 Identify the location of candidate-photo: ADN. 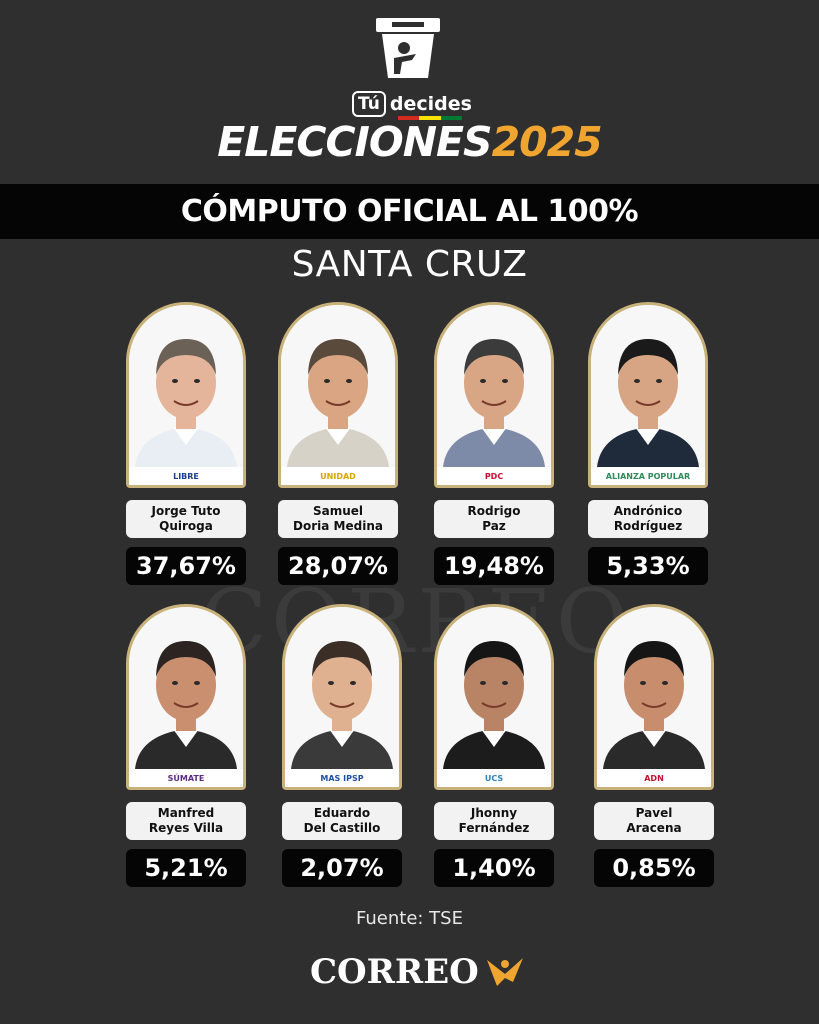
(654, 697).